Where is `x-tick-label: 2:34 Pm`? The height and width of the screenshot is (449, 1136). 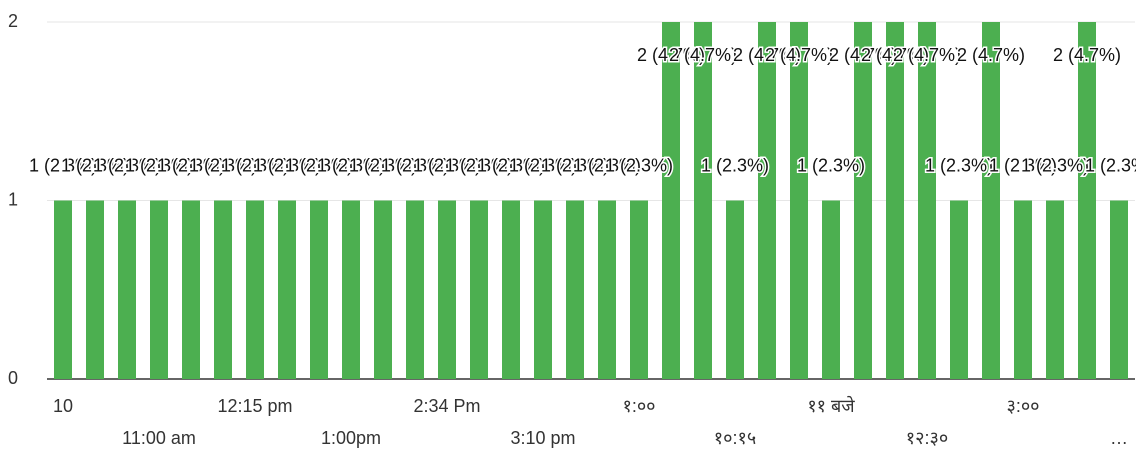 x-tick-label: 2:34 Pm is located at coordinates (446, 406).